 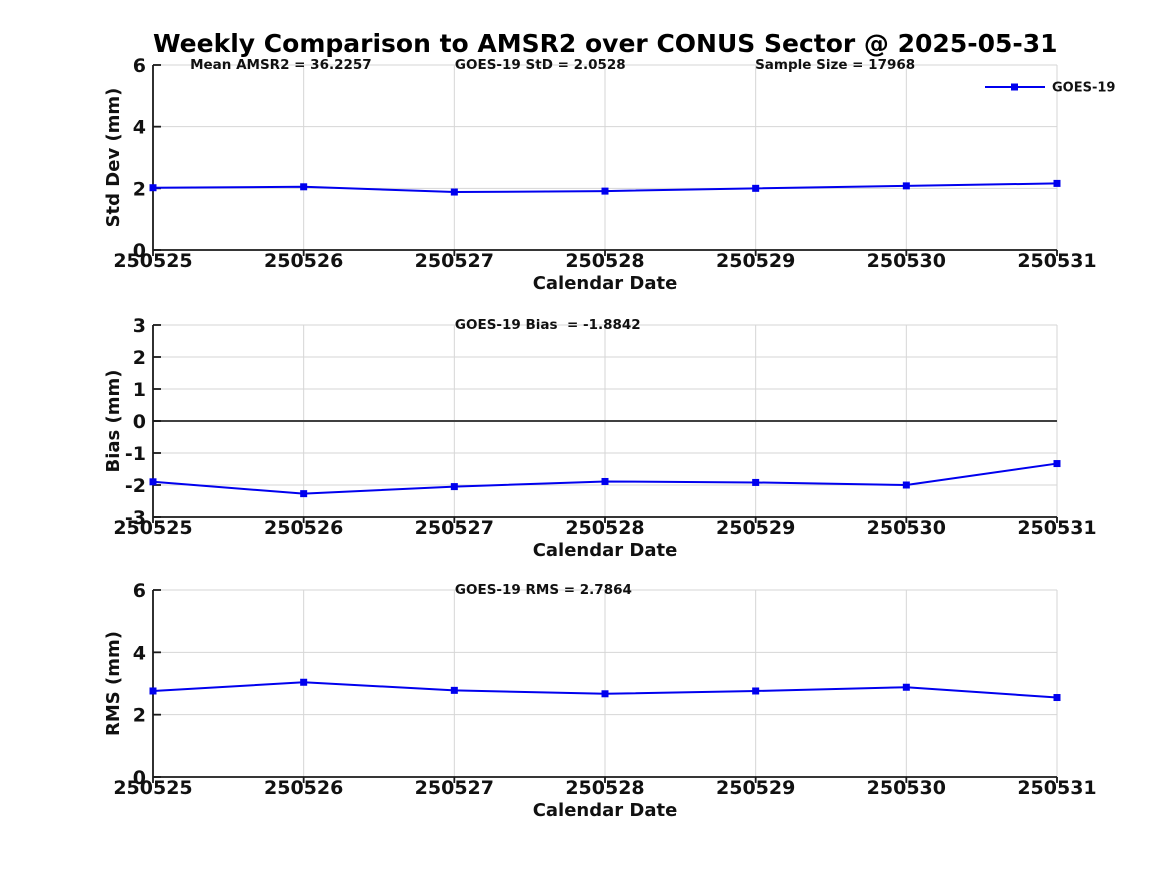 What do you see at coordinates (543, 590) in the screenshot?
I see `annotation-rms: GOES-19 RMS = 2.7864` at bounding box center [543, 590].